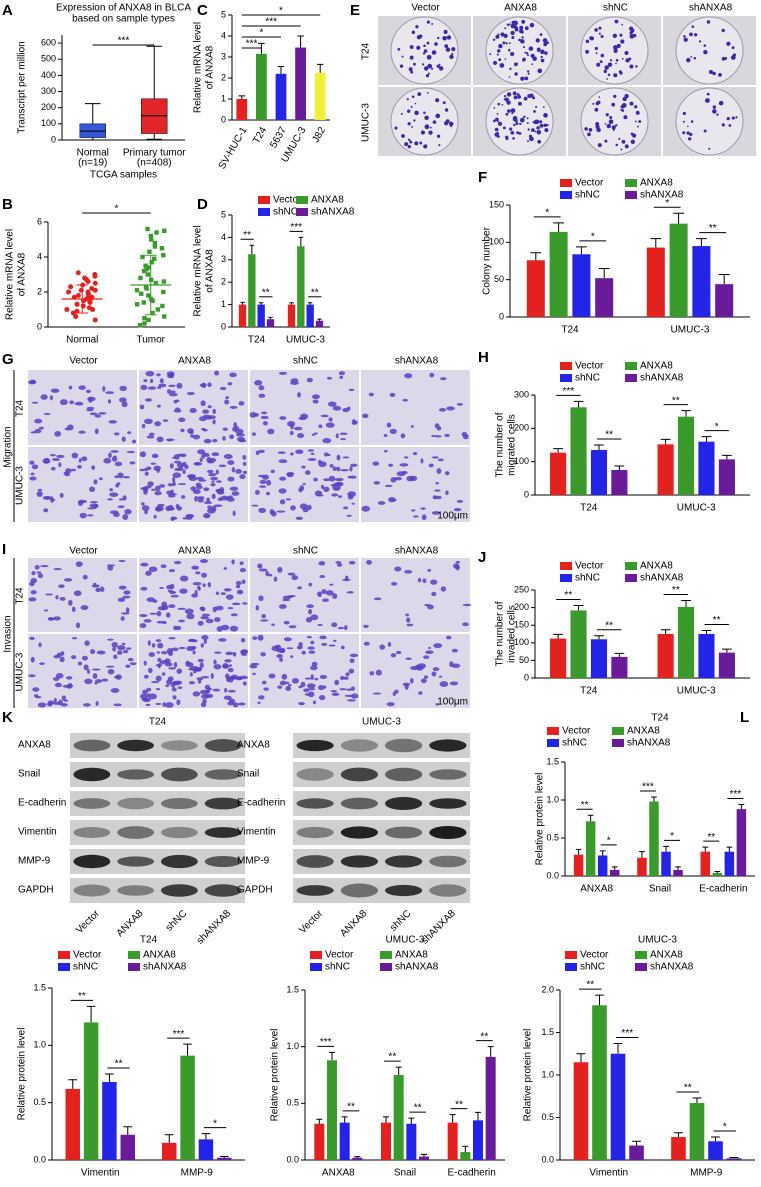  Describe the element at coordinates (223, 282) in the screenshot. I see `y-tick-label: 2` at that location.